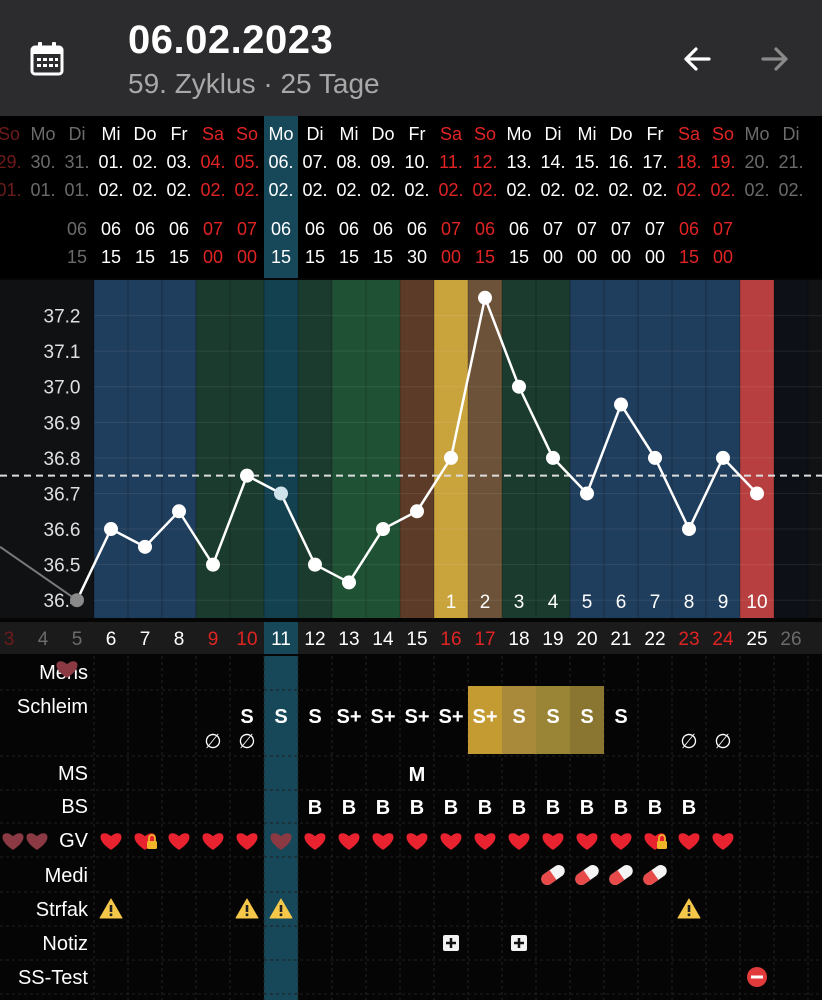 This screenshot has height=1000, width=822. I want to click on day-date: 17., so click(654, 162).